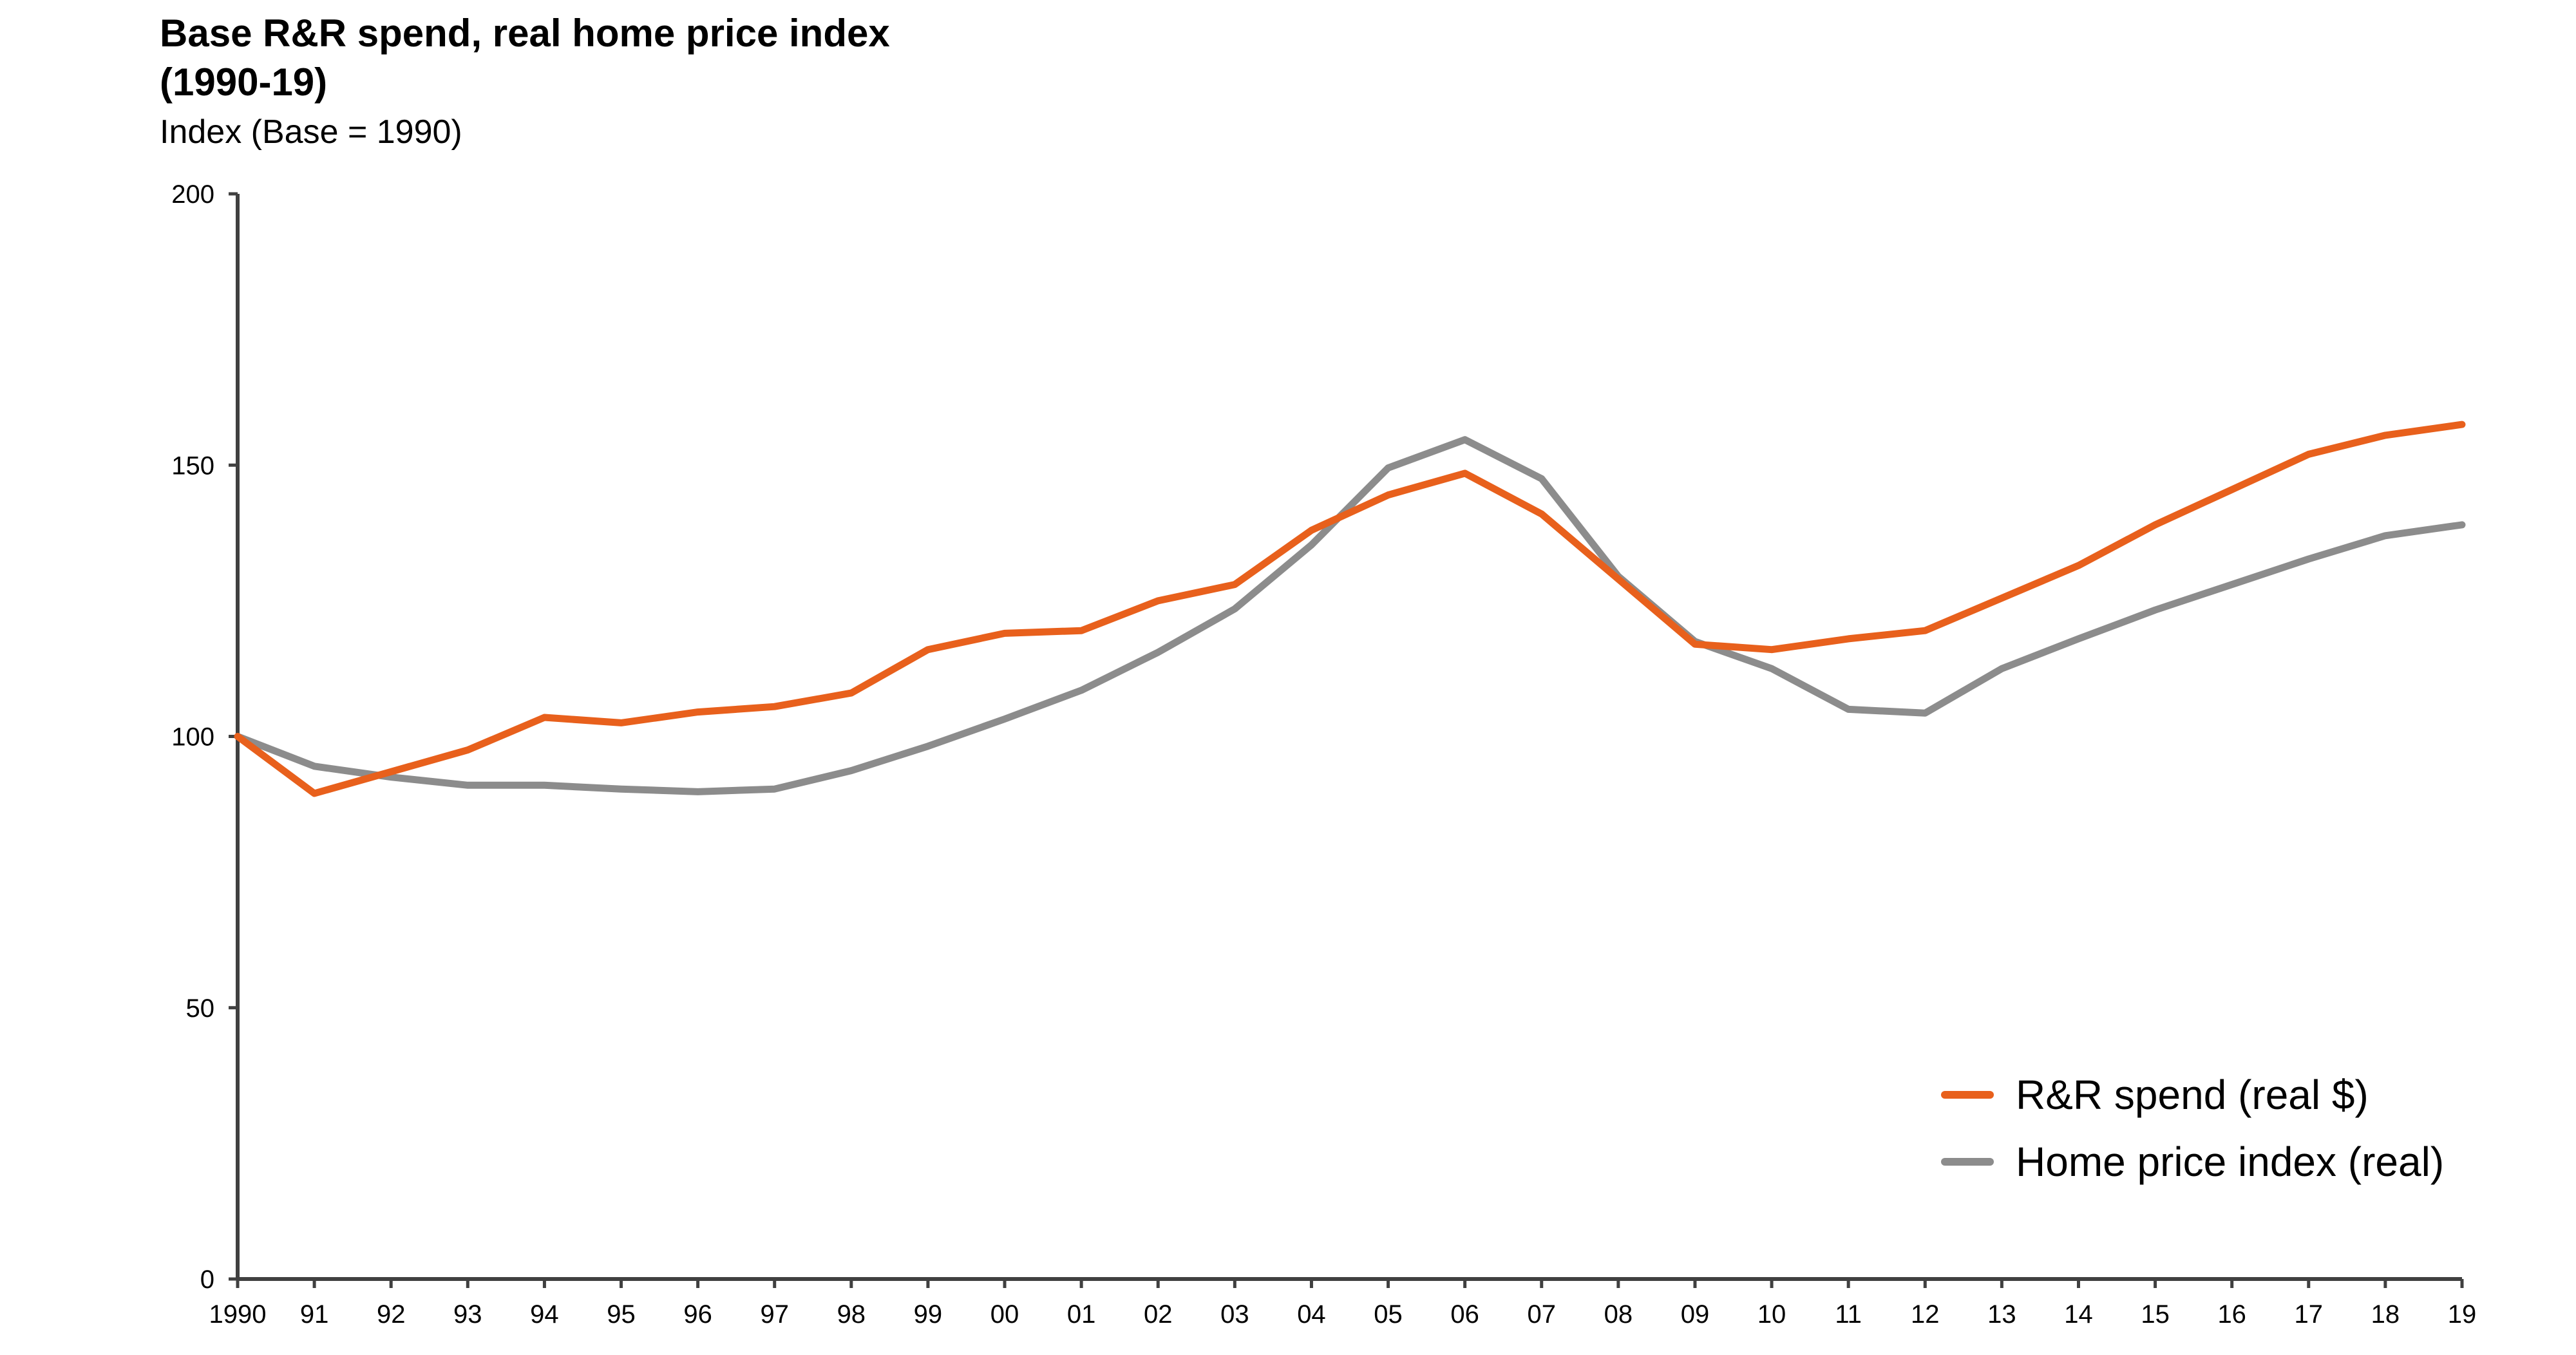  What do you see at coordinates (391, 1315) in the screenshot?
I see `x-tick-label: 92` at bounding box center [391, 1315].